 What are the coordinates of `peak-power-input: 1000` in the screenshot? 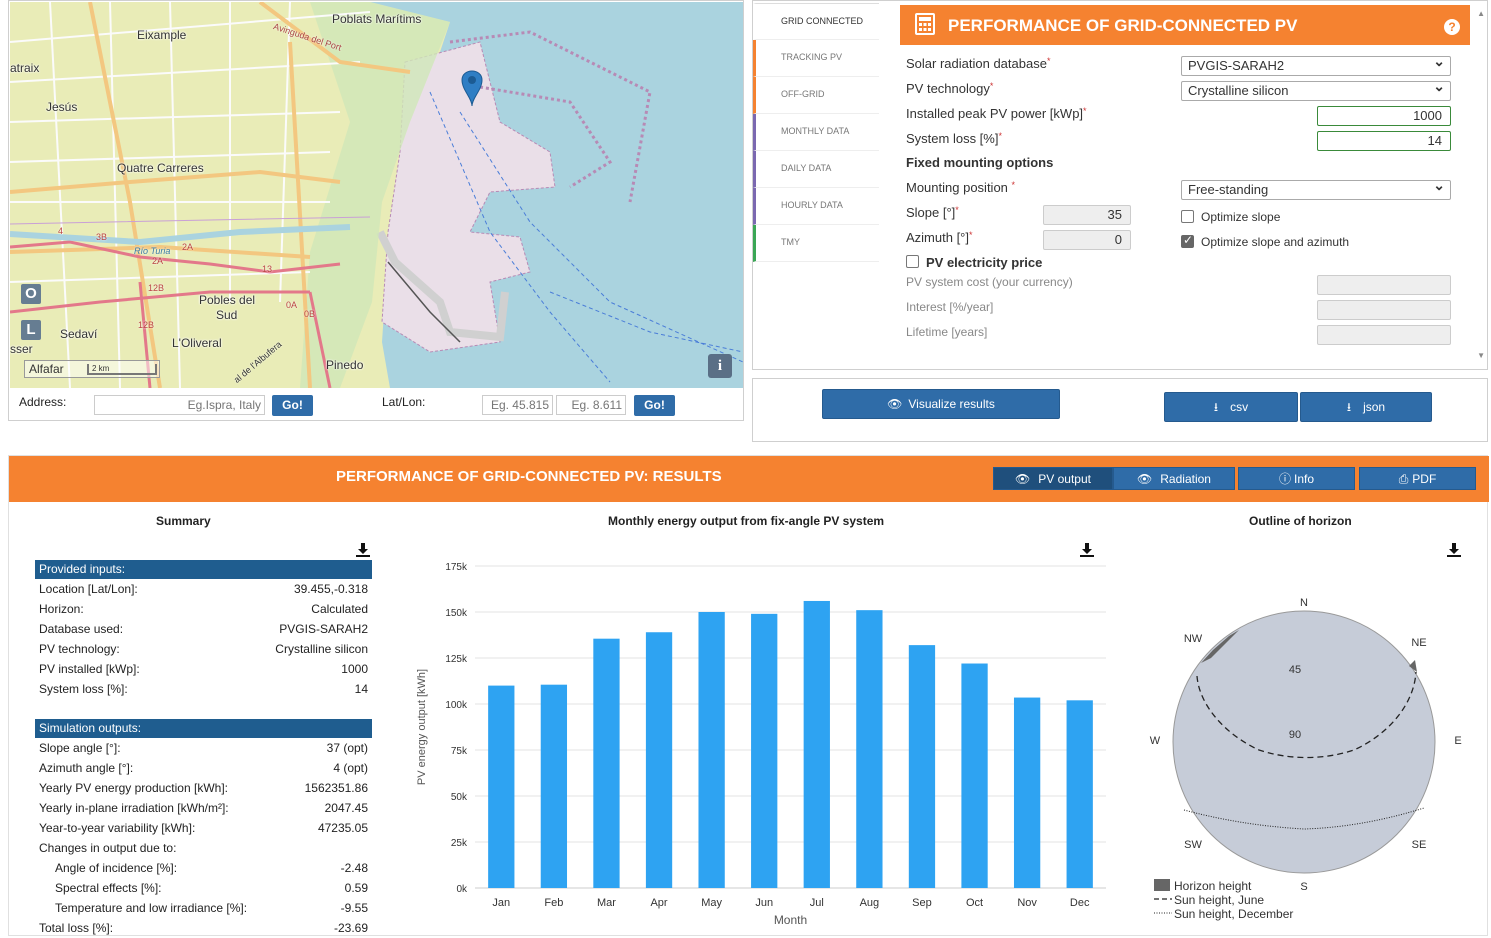 It's located at (1384, 116).